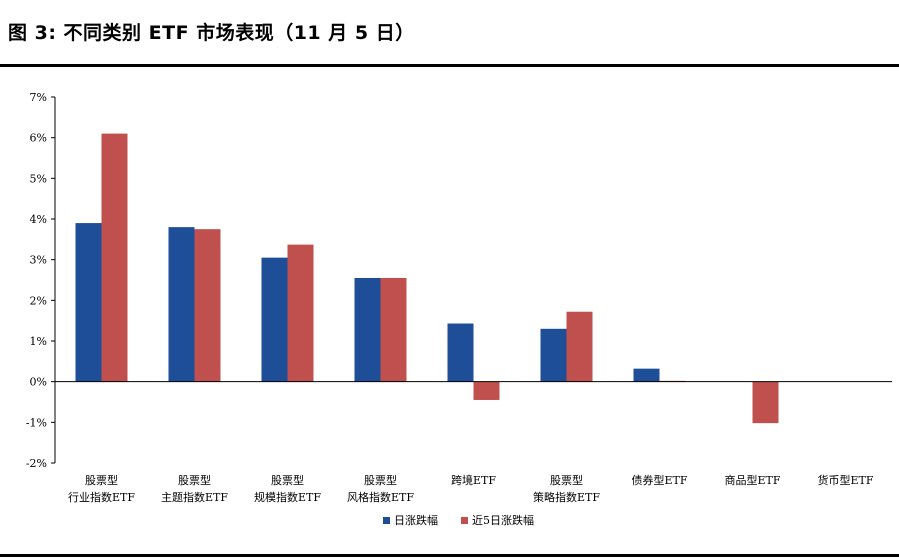 This screenshot has width=899, height=559. I want to click on legend-label: 近5日涨跌幅, so click(503, 520).